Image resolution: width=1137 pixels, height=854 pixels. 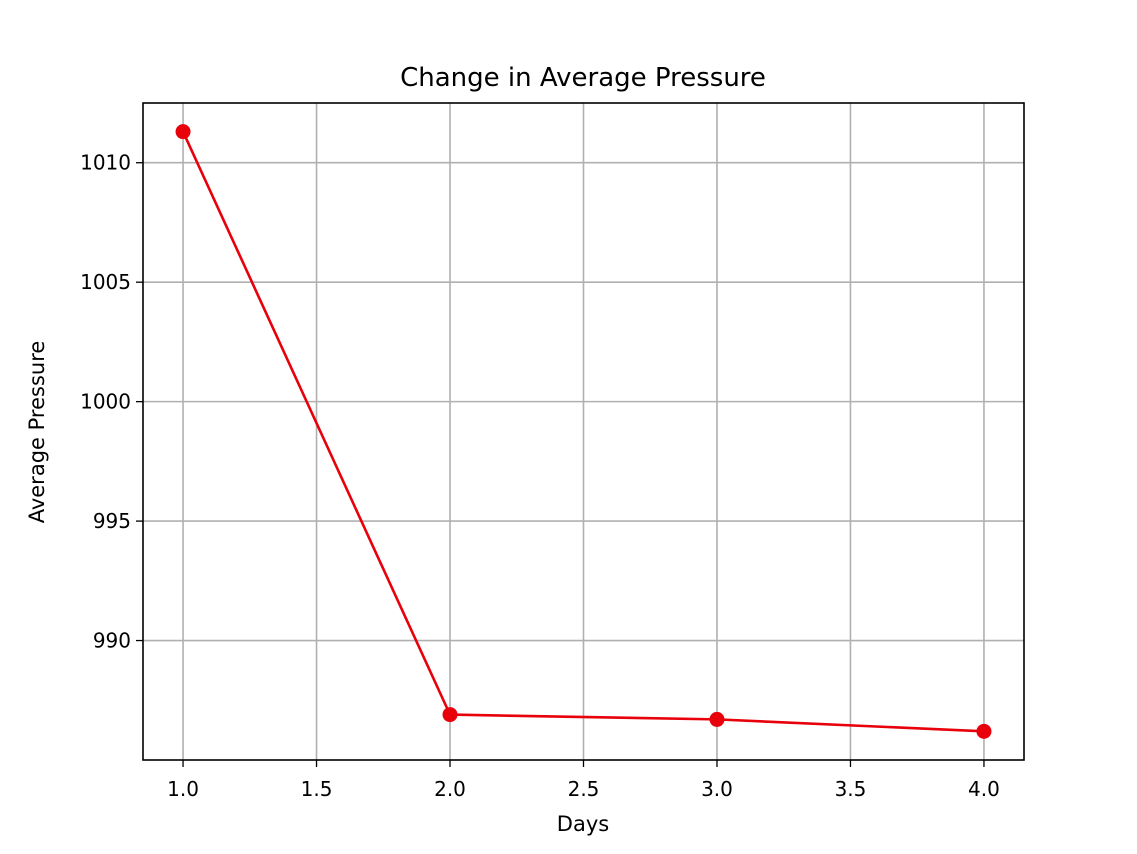 I want to click on x-tick-label: 1.5, so click(x=317, y=789).